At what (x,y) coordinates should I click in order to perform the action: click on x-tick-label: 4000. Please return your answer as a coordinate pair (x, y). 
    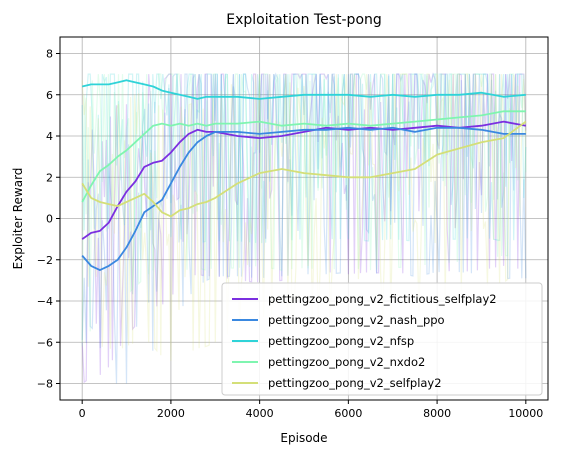
    Looking at the image, I should click on (260, 413).